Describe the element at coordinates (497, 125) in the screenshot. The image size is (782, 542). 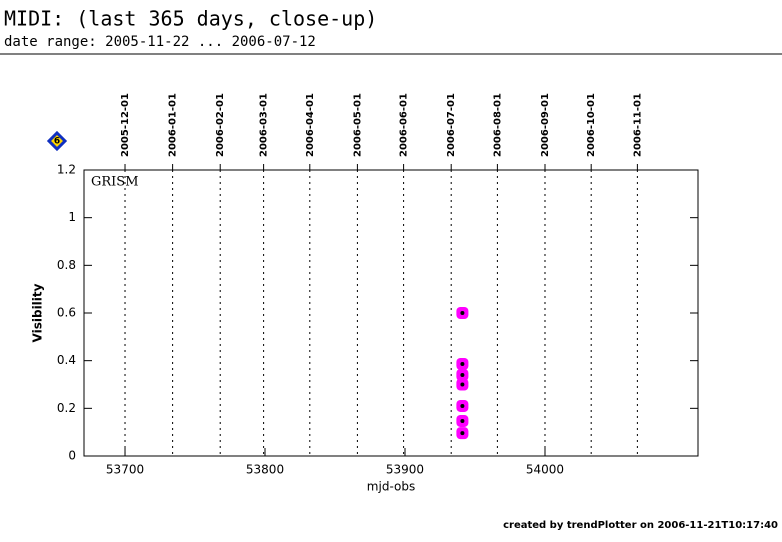
I see `date-label: 2006-08-01` at that location.